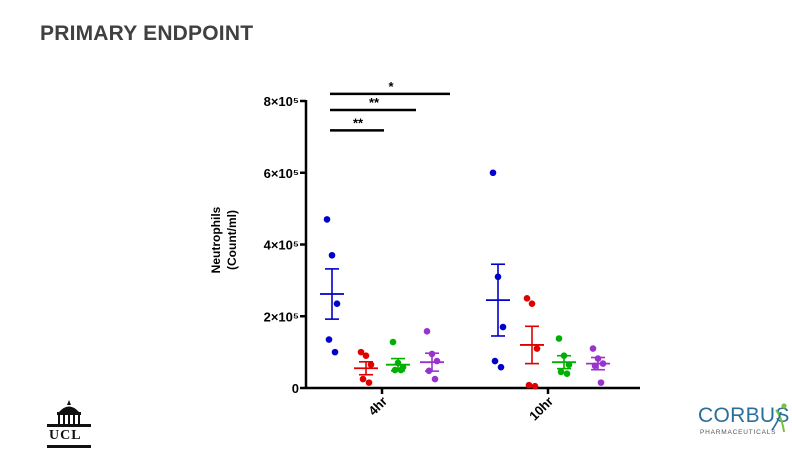  I want to click on x-tick-label: 10hr, so click(541, 409).